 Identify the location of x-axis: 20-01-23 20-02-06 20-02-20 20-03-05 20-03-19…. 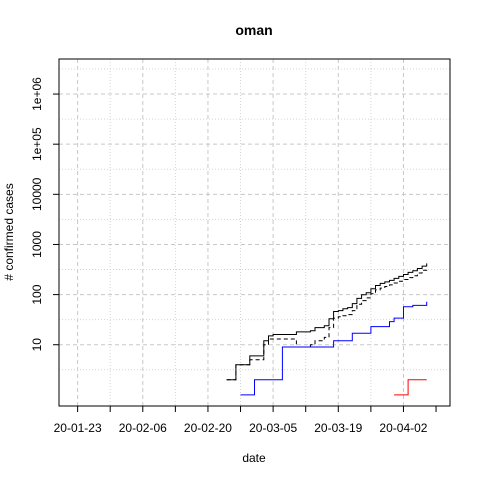
(245, 420).